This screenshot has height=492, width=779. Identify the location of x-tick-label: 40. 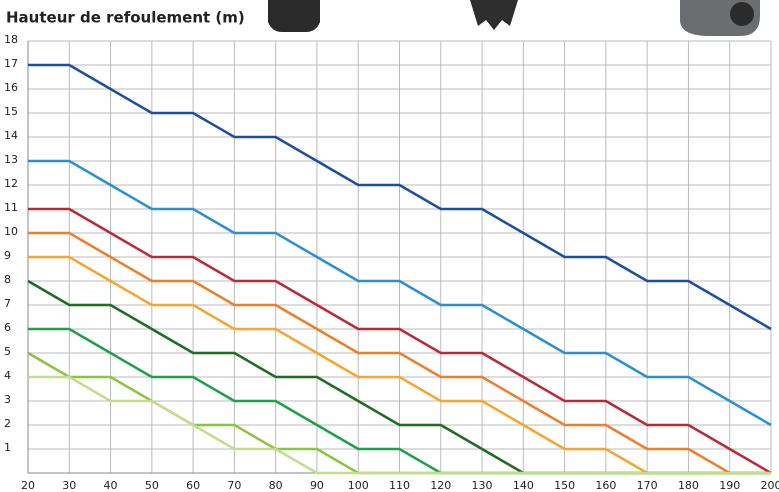
(111, 485).